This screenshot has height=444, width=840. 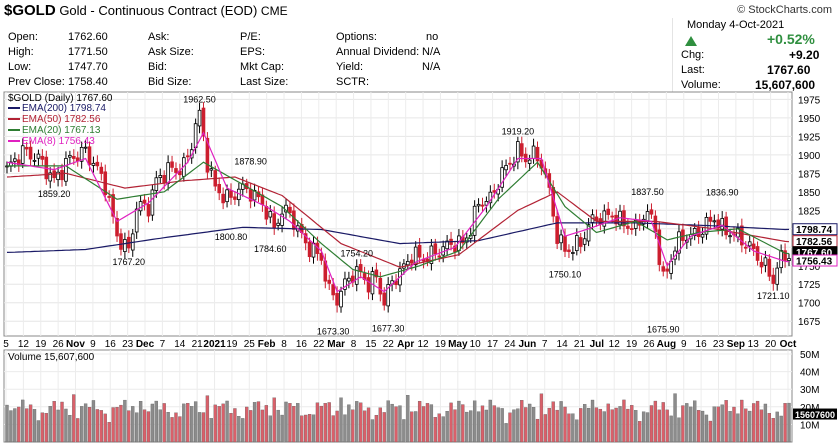 What do you see at coordinates (458, 344) in the screenshot?
I see `x-tick-label: May` at bounding box center [458, 344].